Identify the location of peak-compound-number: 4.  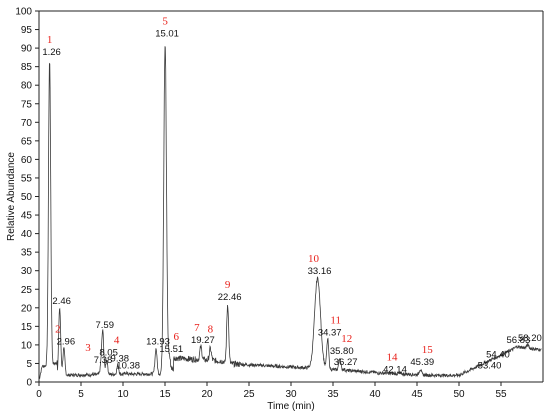
(117, 341).